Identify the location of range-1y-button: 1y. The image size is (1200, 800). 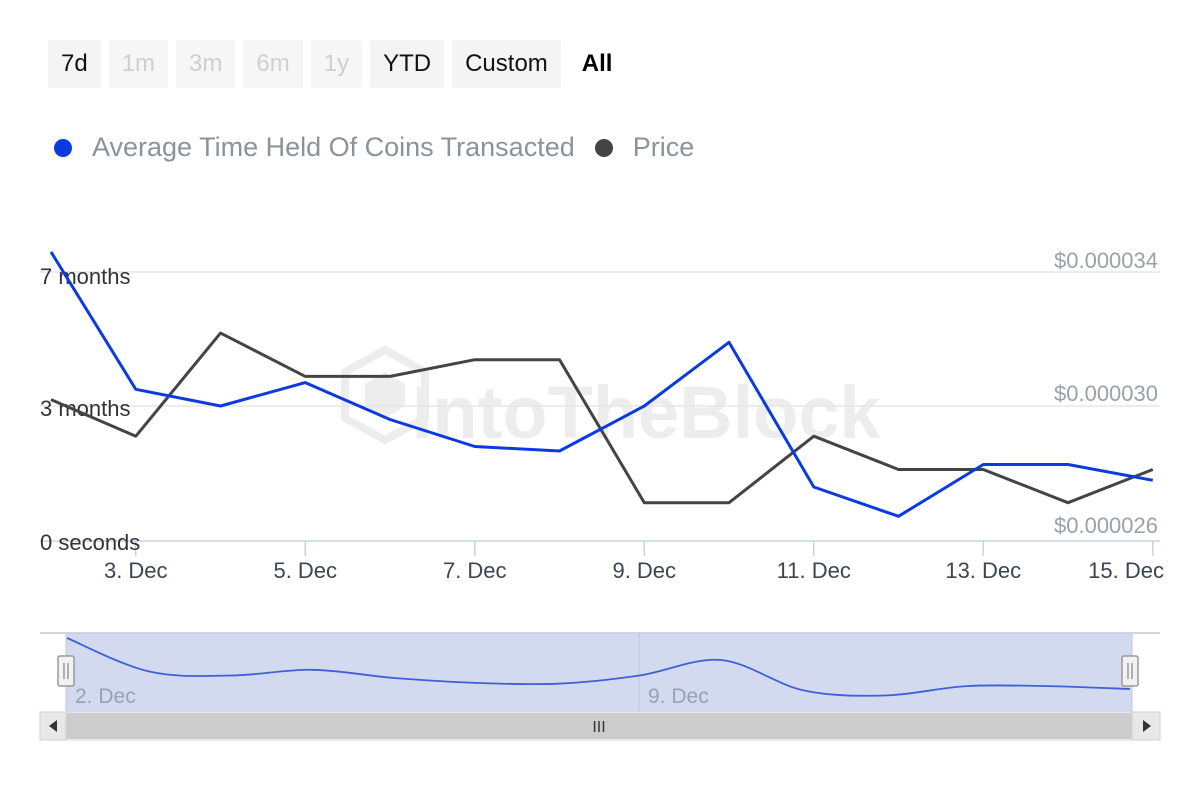
(336, 64).